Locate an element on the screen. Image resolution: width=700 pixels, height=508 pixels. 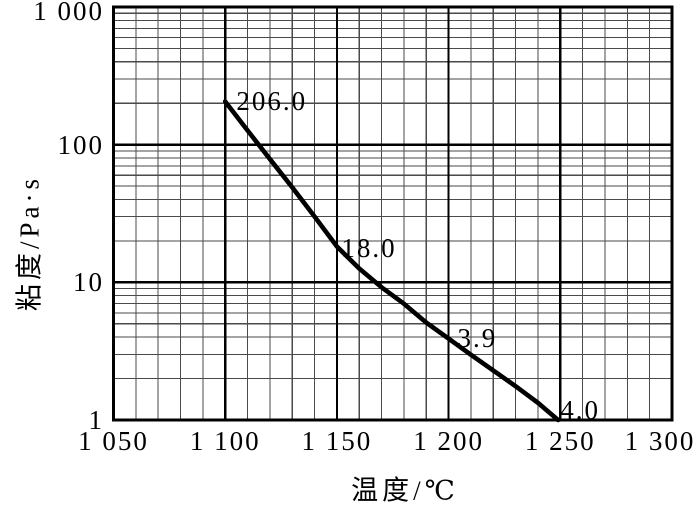
x-tick-label: 1 150 is located at coordinates (337, 441).